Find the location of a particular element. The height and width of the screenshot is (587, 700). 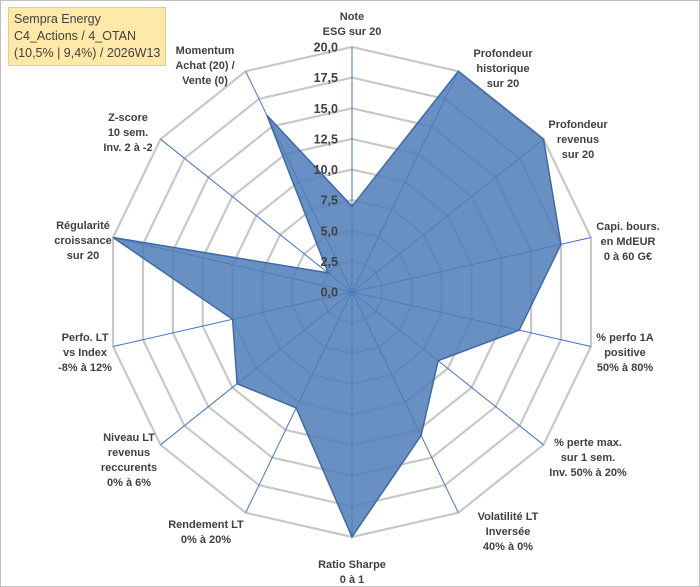

axis-label-10-line-1: vs Index is located at coordinates (85, 353).